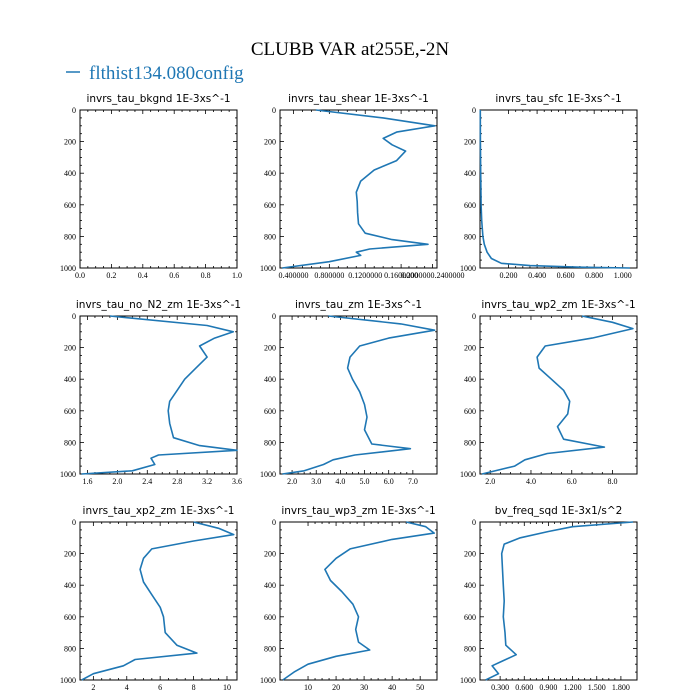 The width and height of the screenshot is (700, 700). Describe the element at coordinates (177, 481) in the screenshot. I see `x-tick-label: 2.8` at that location.